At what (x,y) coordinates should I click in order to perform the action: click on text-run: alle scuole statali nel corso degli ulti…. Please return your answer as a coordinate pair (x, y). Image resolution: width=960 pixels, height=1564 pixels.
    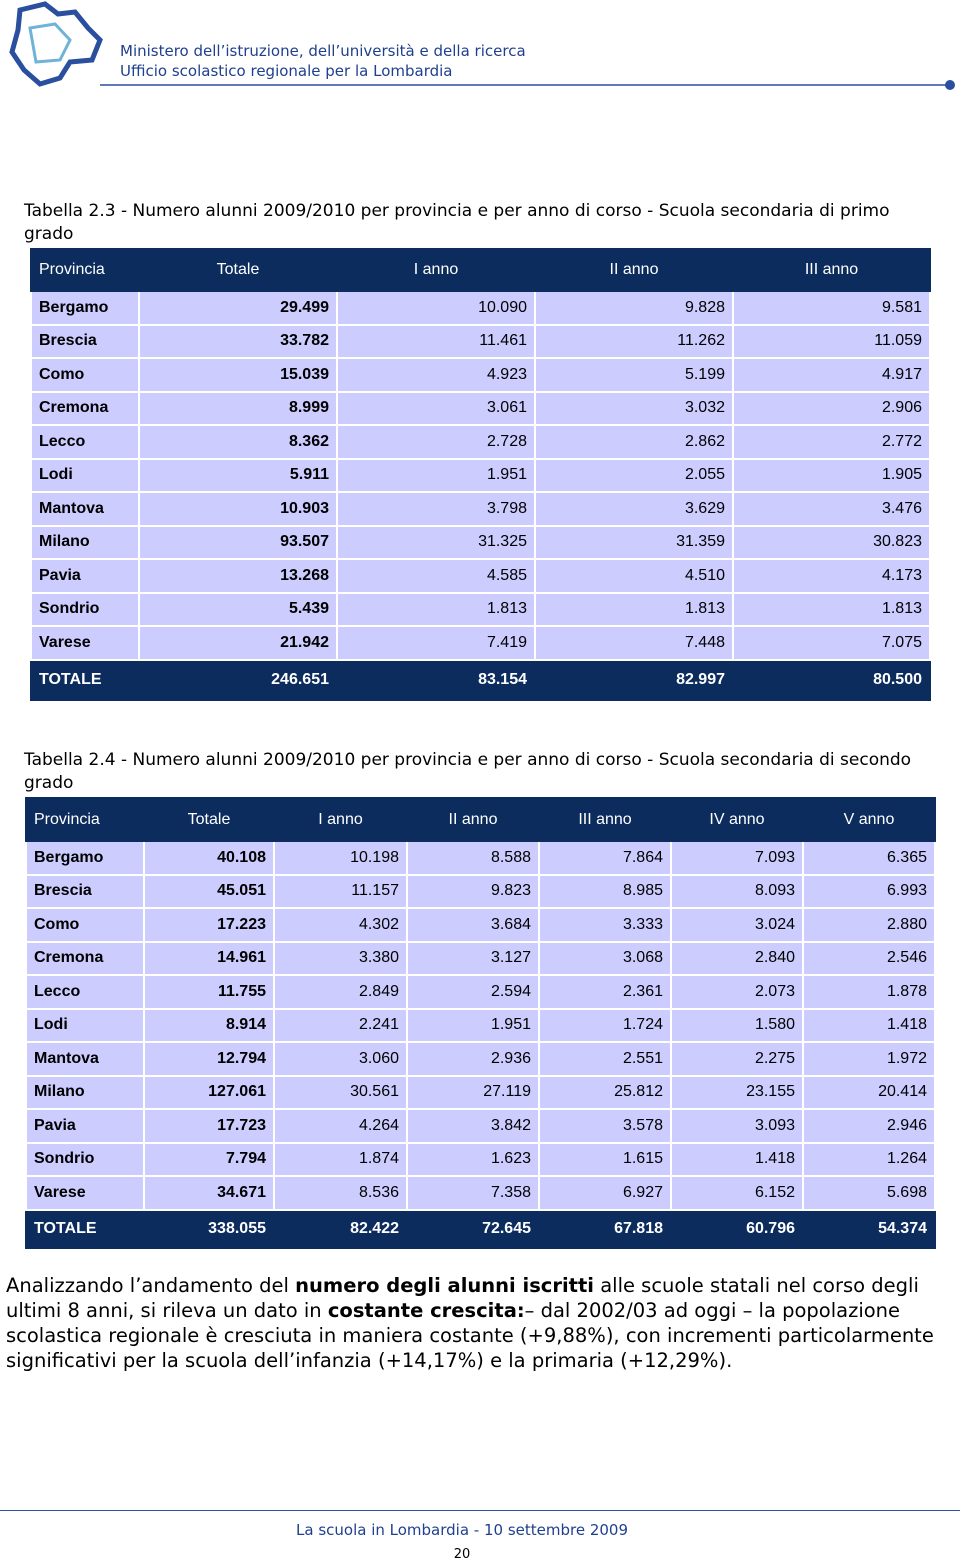
    Looking at the image, I should click on (462, 1298).